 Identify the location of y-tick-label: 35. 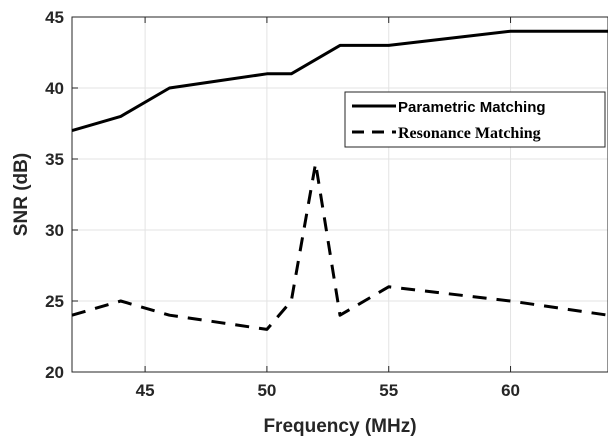
(54, 159).